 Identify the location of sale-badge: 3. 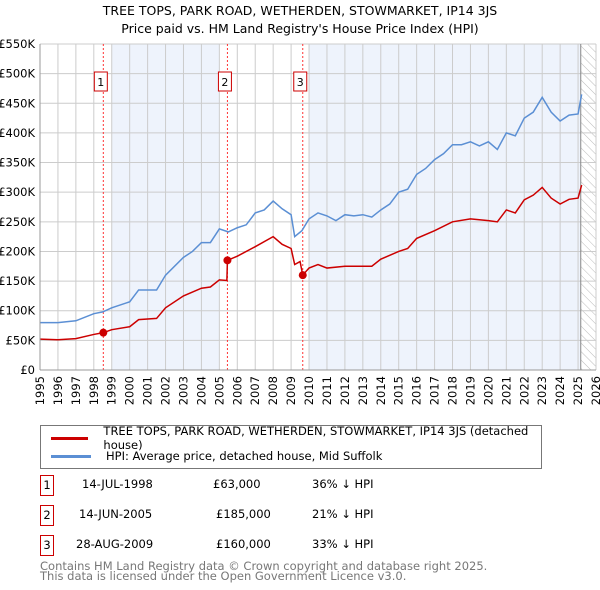
(47, 545).